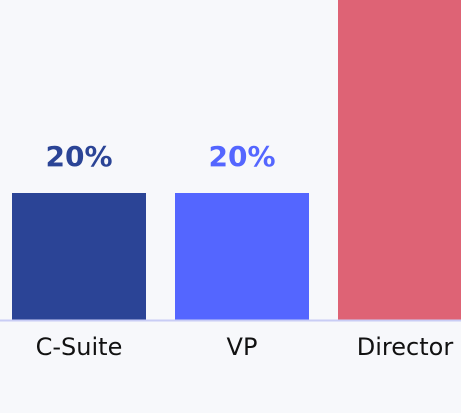 The width and height of the screenshot is (461, 413). Describe the element at coordinates (242, 347) in the screenshot. I see `x-tick-label: VP` at that location.